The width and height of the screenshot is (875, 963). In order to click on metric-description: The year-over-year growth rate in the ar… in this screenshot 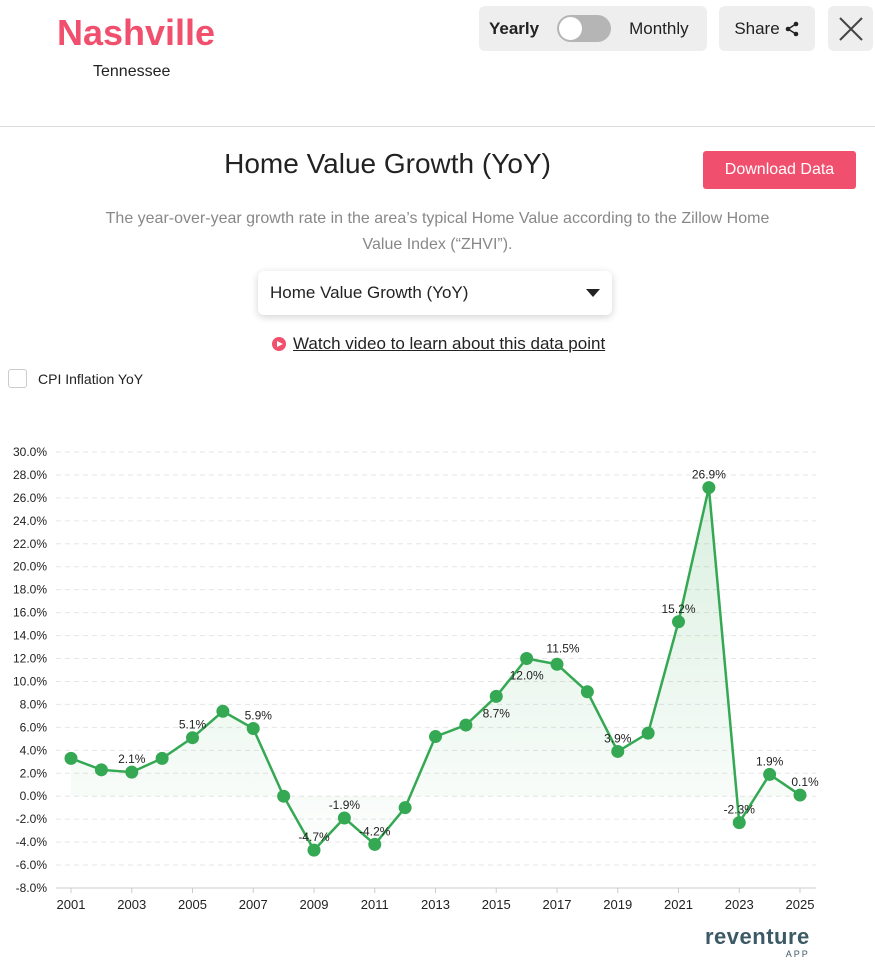, I will do `click(437, 231)`.